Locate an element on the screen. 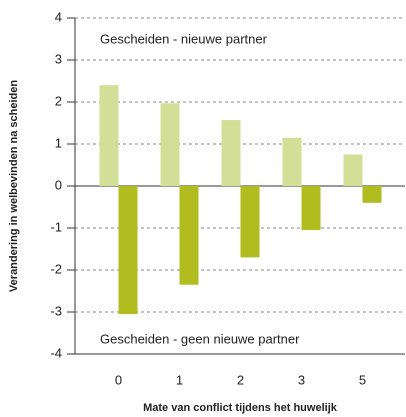 This screenshot has height=417, width=406. y-tick-label: -4 is located at coordinates (56, 352).